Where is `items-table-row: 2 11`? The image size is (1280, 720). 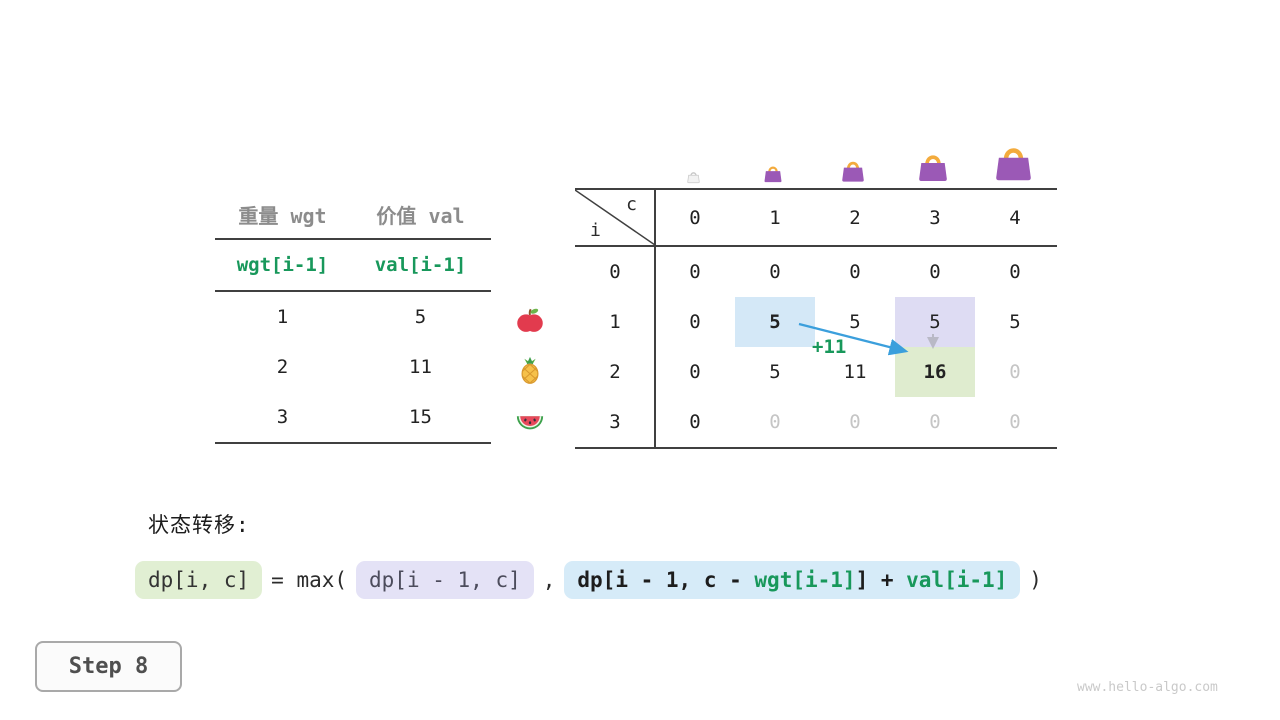
items-table-row: 2 11 is located at coordinates (353, 367).